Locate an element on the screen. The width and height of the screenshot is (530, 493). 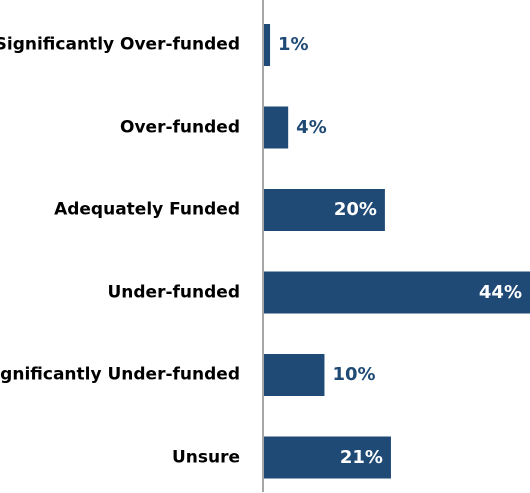
value-label: 20% is located at coordinates (355, 209).